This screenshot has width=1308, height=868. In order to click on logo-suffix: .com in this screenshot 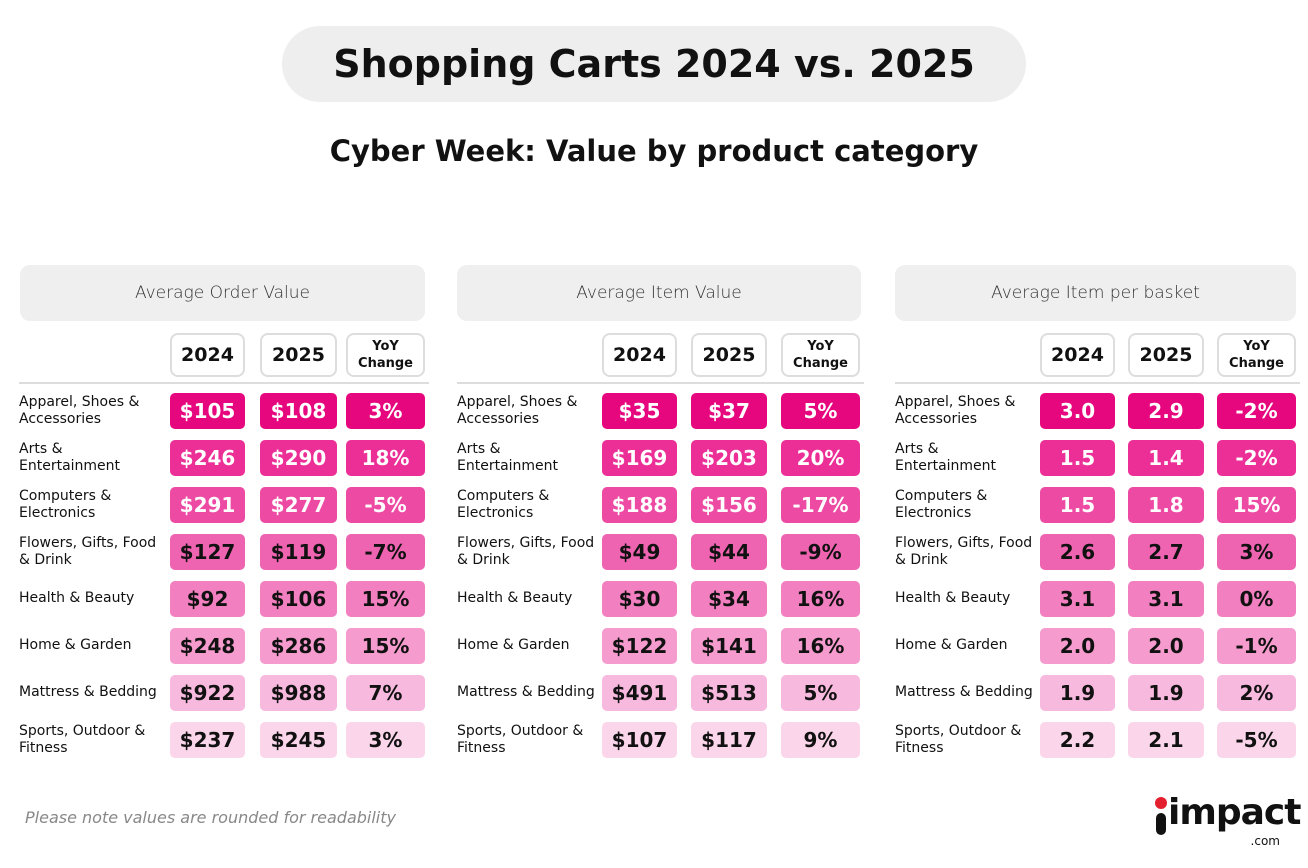, I will do `click(1265, 841)`.